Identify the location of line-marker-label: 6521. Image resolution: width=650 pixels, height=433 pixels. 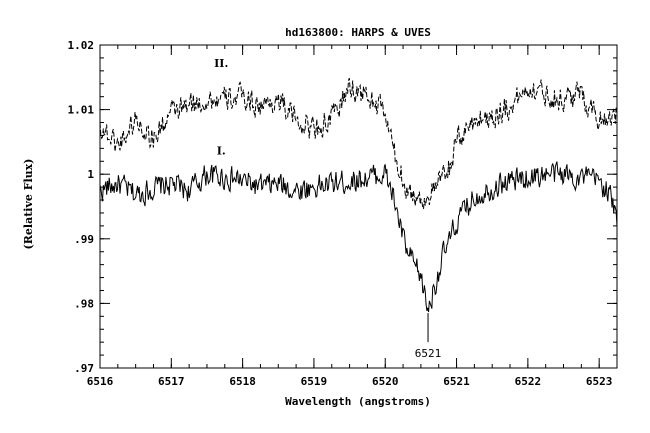
(428, 353).